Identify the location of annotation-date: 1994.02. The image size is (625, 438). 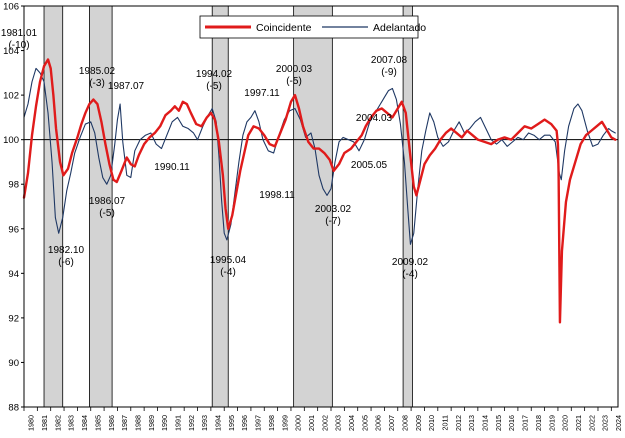
(214, 74).